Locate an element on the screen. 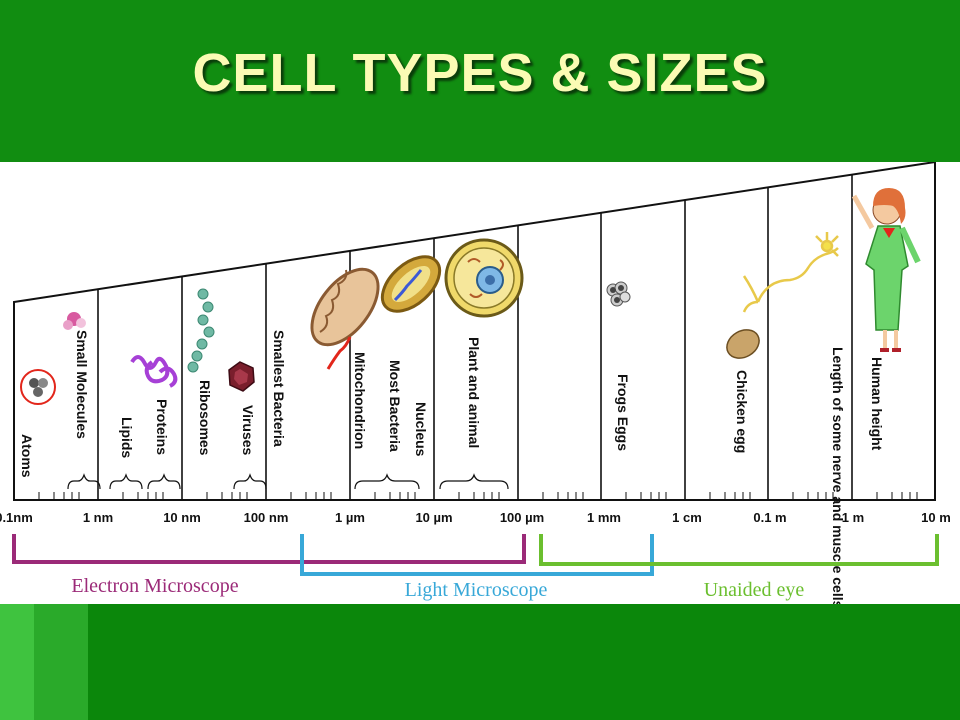 The image size is (960, 720). chicken-egg-icon is located at coordinates (743, 344).